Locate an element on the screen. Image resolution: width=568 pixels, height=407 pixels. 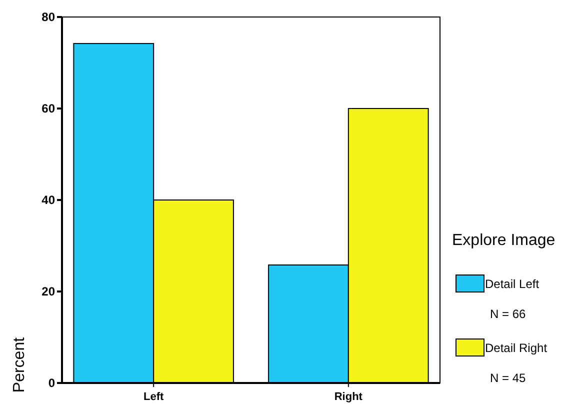
y-tick-label: 60 is located at coordinates (49, 109).